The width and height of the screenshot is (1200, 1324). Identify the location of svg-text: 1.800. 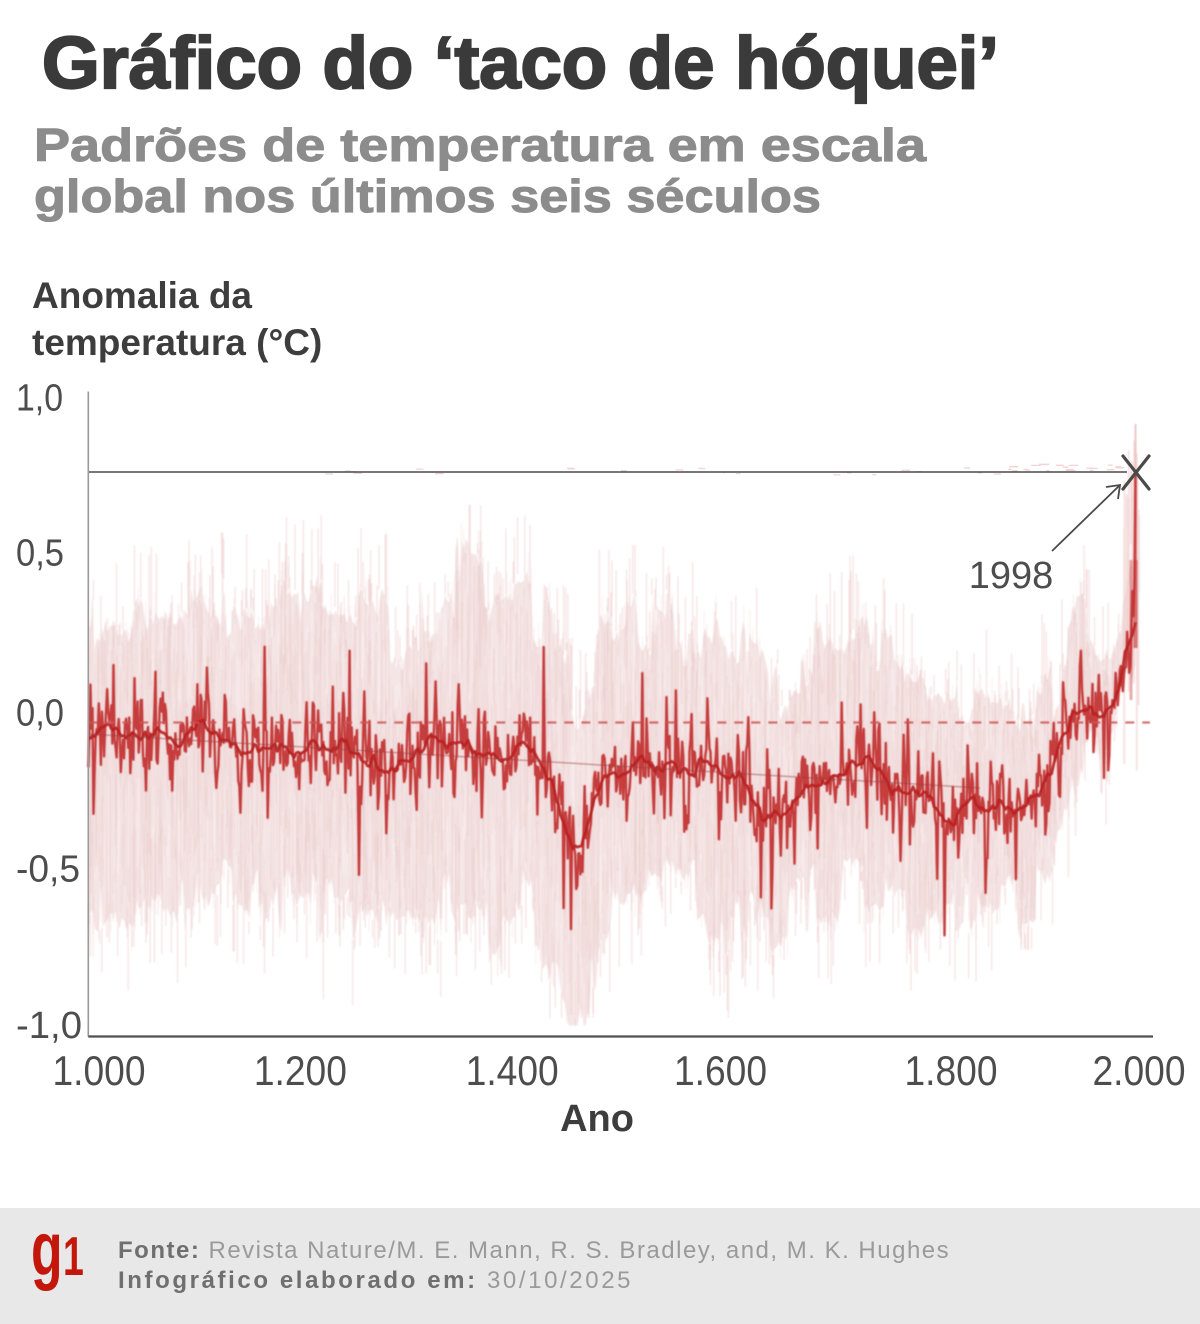
(951, 1070).